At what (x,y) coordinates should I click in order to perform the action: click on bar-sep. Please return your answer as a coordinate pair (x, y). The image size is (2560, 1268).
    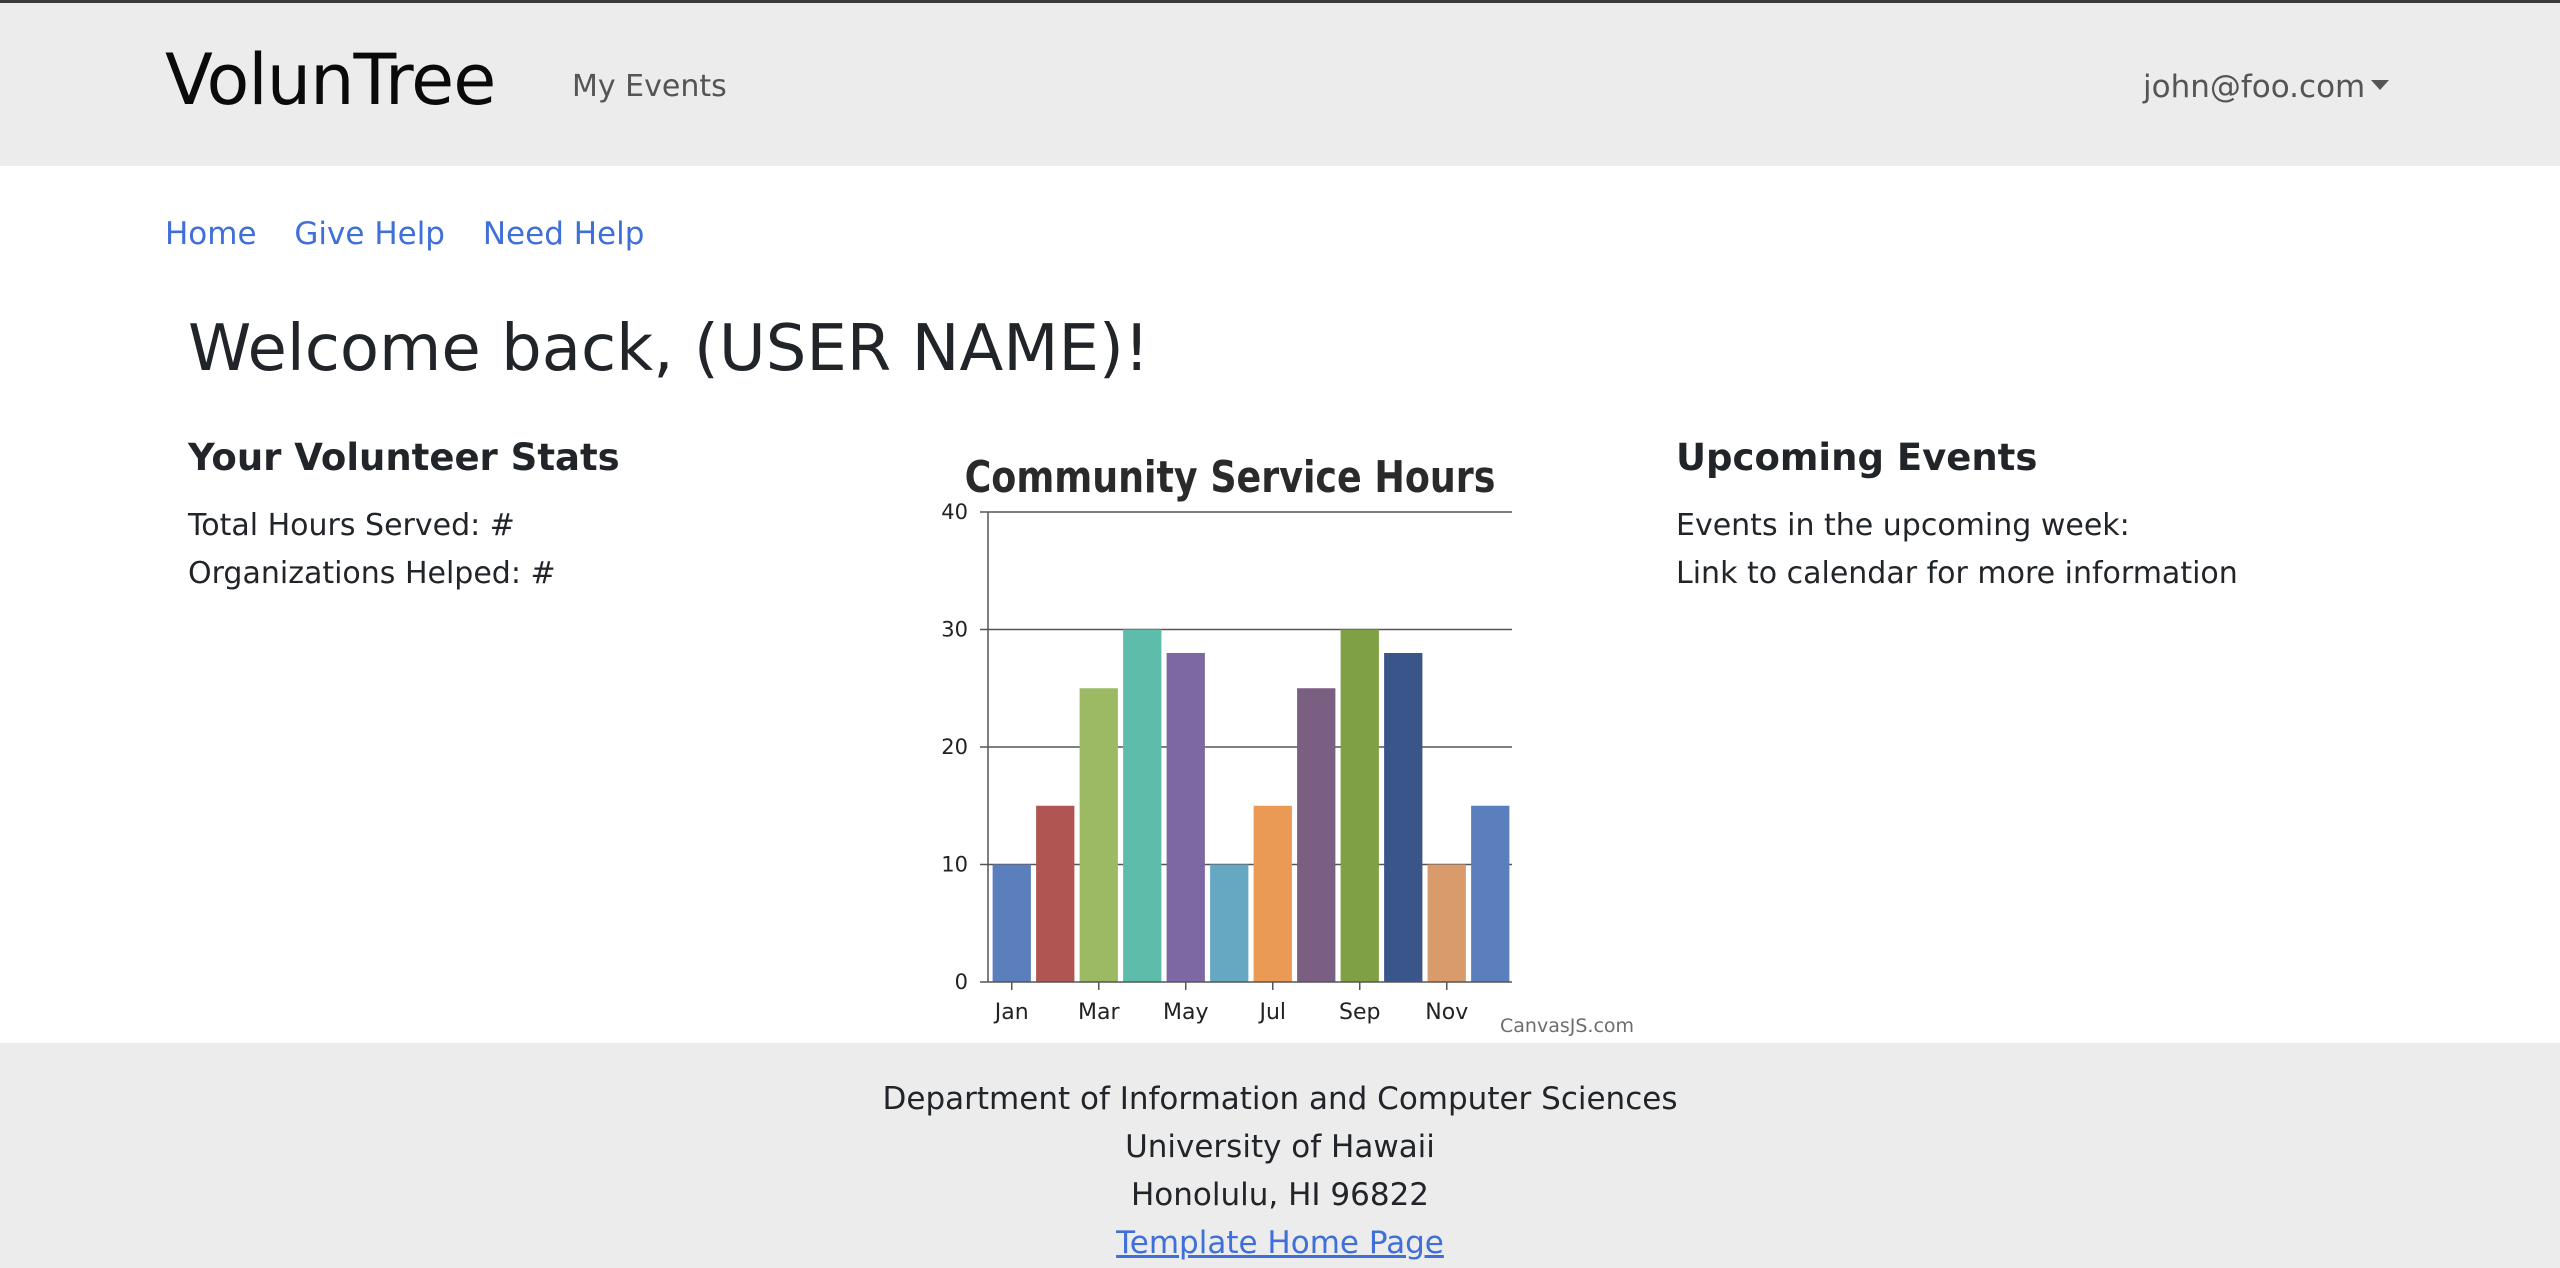
    Looking at the image, I should click on (1359, 805).